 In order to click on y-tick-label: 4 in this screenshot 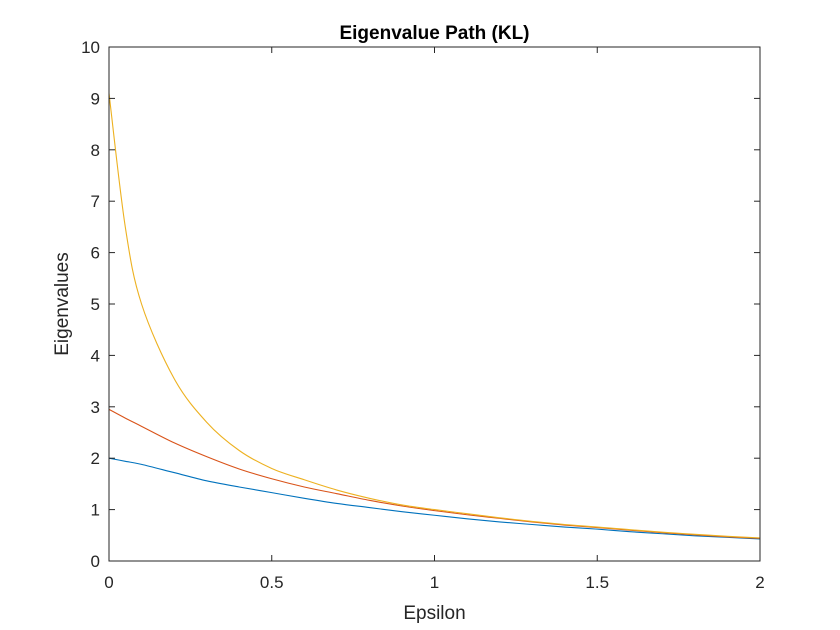, I will do `click(95, 355)`.